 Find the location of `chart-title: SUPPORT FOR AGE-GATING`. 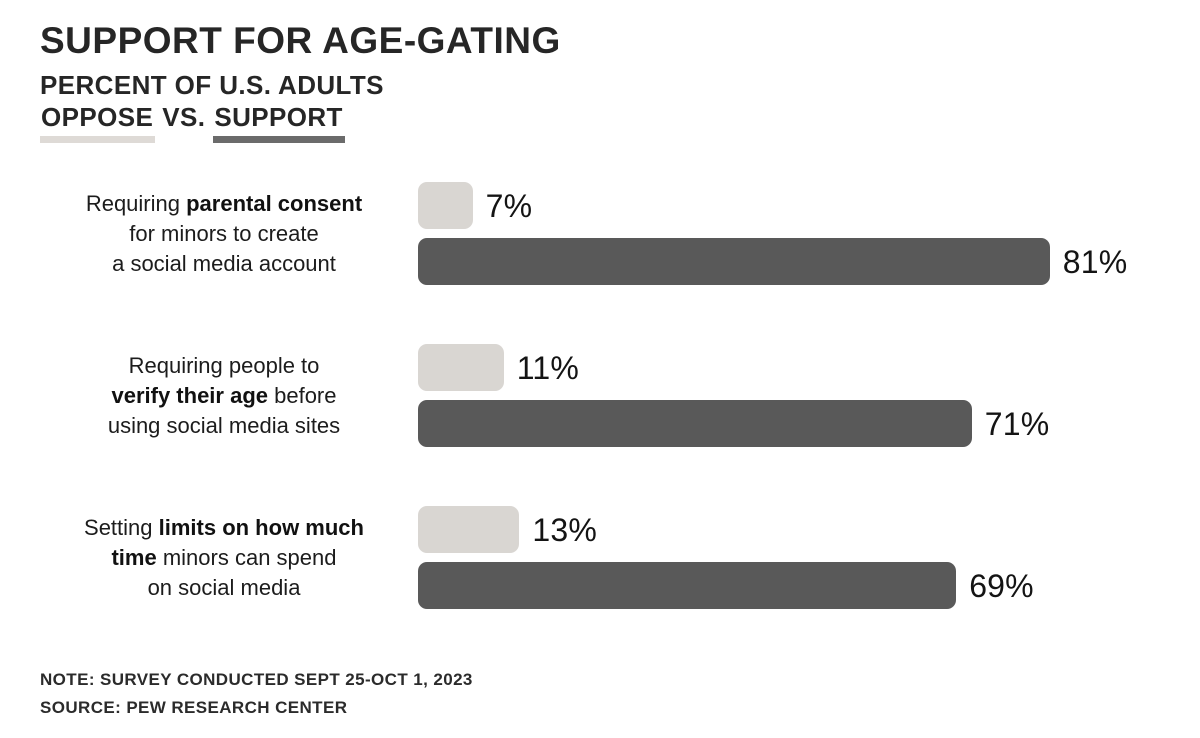

chart-title: SUPPORT FOR AGE-GATING is located at coordinates (300, 40).